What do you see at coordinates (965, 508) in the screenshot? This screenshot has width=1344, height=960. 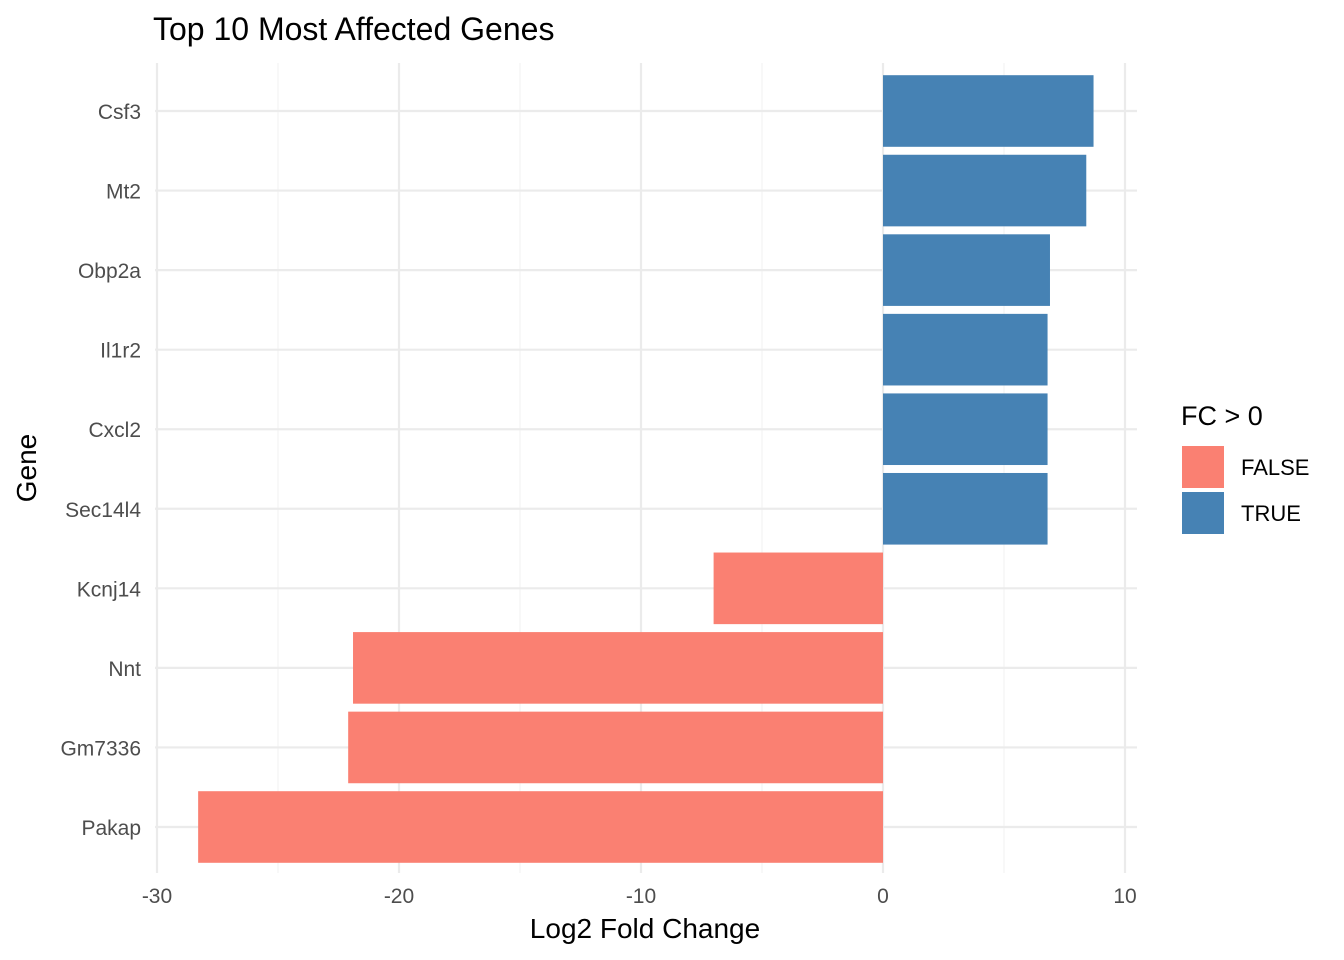 I see `bar-sec14l4` at bounding box center [965, 508].